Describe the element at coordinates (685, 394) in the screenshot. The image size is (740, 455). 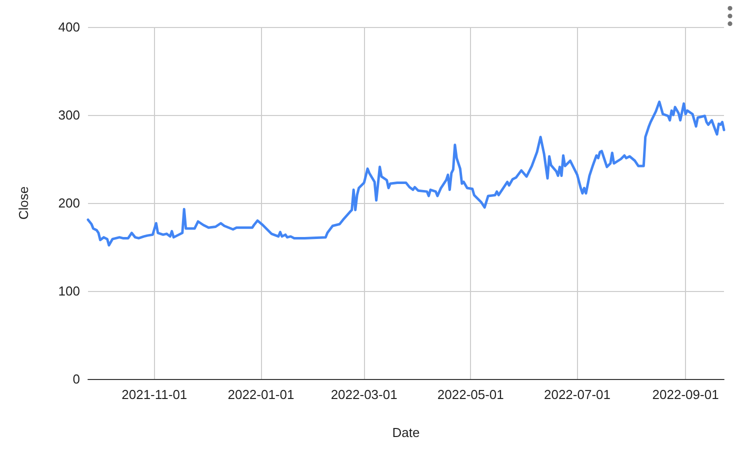
I see `x-tick-label: 2022-09-01` at that location.